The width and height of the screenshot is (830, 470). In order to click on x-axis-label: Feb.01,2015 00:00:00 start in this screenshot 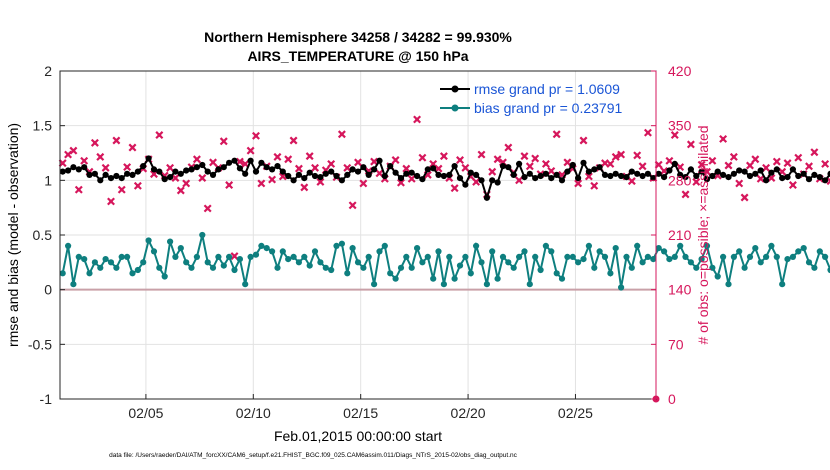, I will do `click(358, 436)`.